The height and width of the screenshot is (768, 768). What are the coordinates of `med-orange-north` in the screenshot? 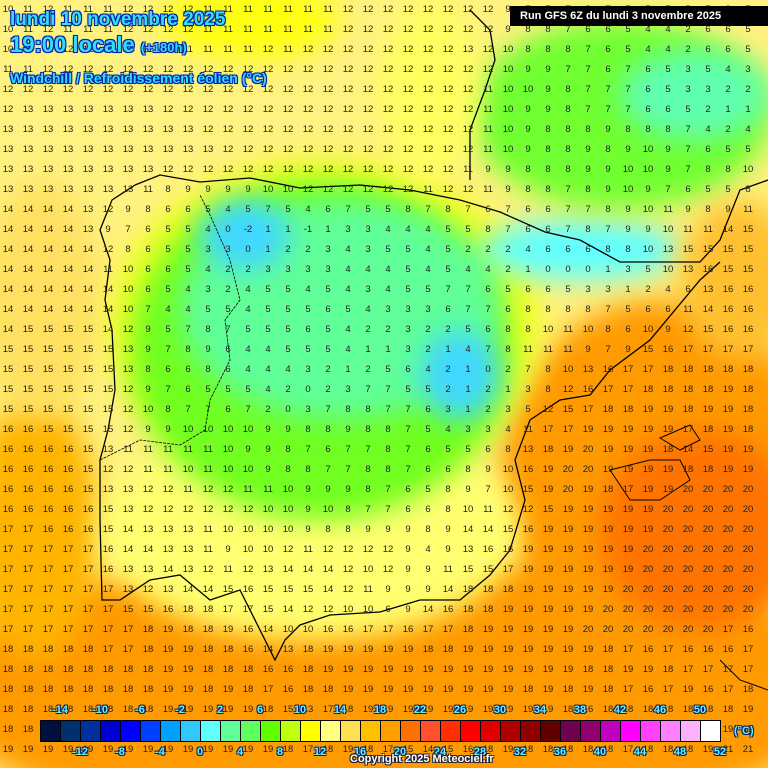 It's located at (724, 280).